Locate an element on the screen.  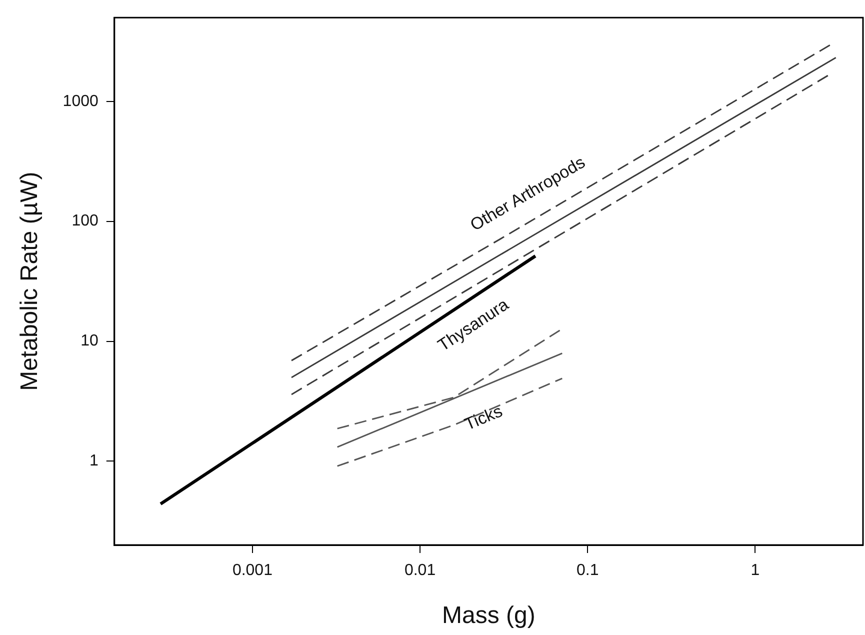
text: Ticks is located at coordinates (484, 417).